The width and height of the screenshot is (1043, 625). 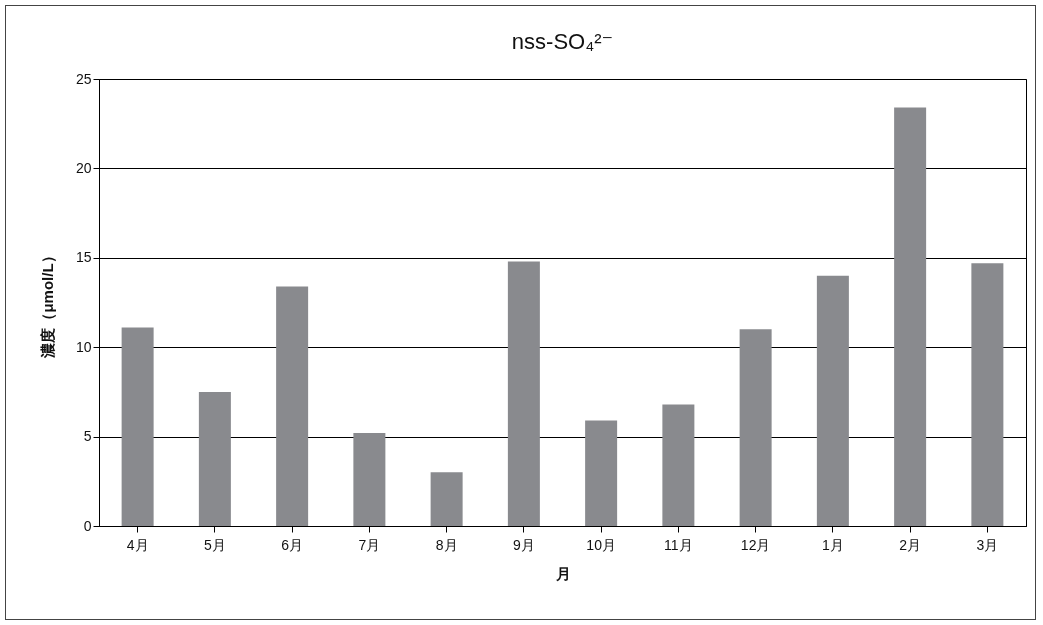 I want to click on x-tick-label: 7月, so click(x=369, y=544).